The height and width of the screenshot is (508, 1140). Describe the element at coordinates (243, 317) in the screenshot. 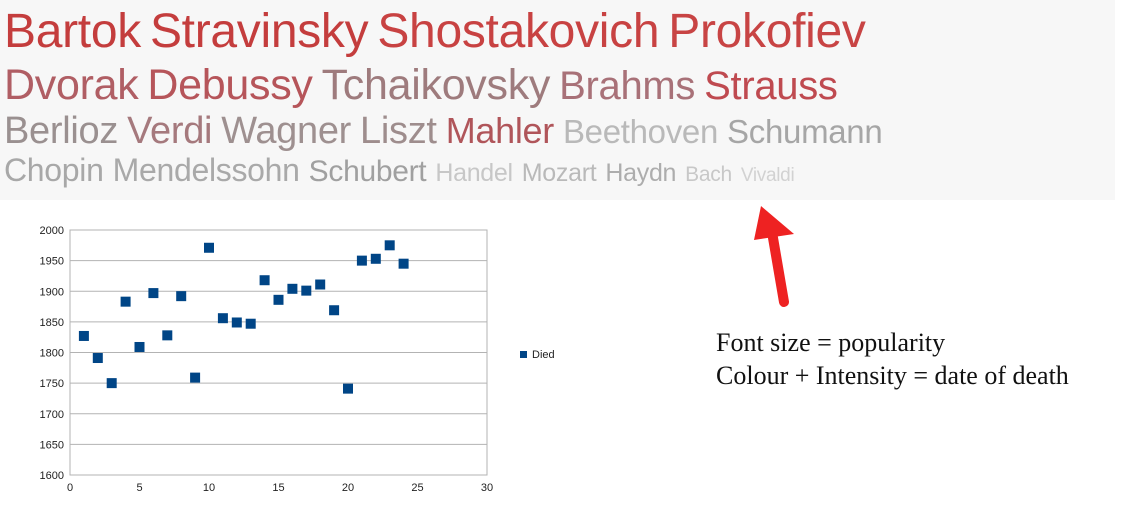

I see `chart-points` at that location.